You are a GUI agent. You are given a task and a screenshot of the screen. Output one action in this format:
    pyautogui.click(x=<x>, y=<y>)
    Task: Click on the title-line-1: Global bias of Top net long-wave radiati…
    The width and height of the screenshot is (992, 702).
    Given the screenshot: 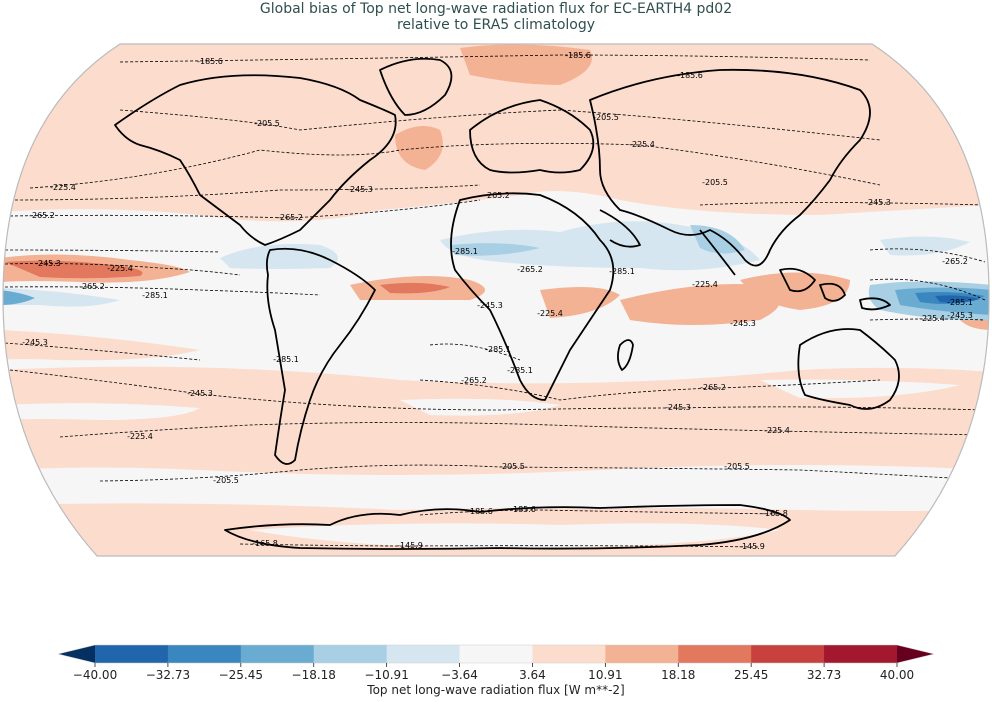 What is the action you would take?
    pyautogui.click(x=496, y=9)
    